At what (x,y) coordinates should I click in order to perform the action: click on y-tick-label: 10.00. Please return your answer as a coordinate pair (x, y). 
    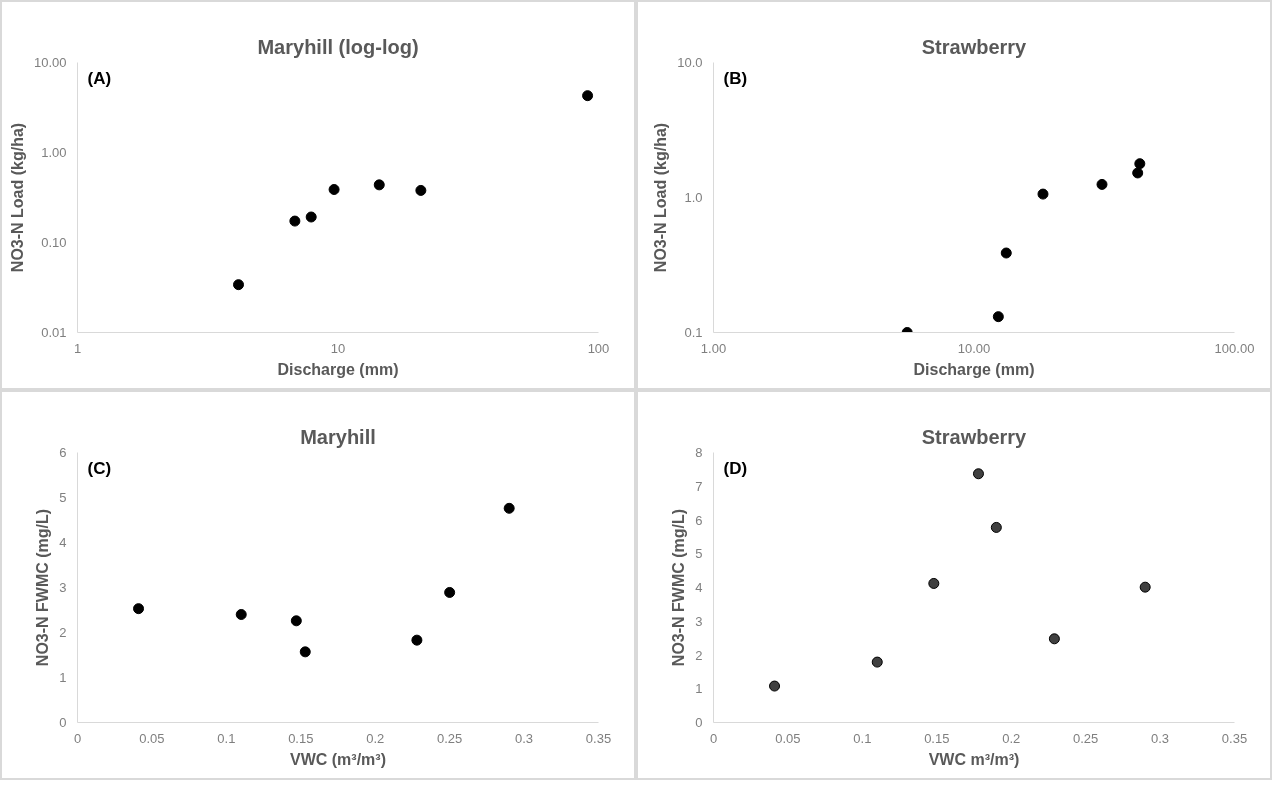
    Looking at the image, I should click on (50, 62).